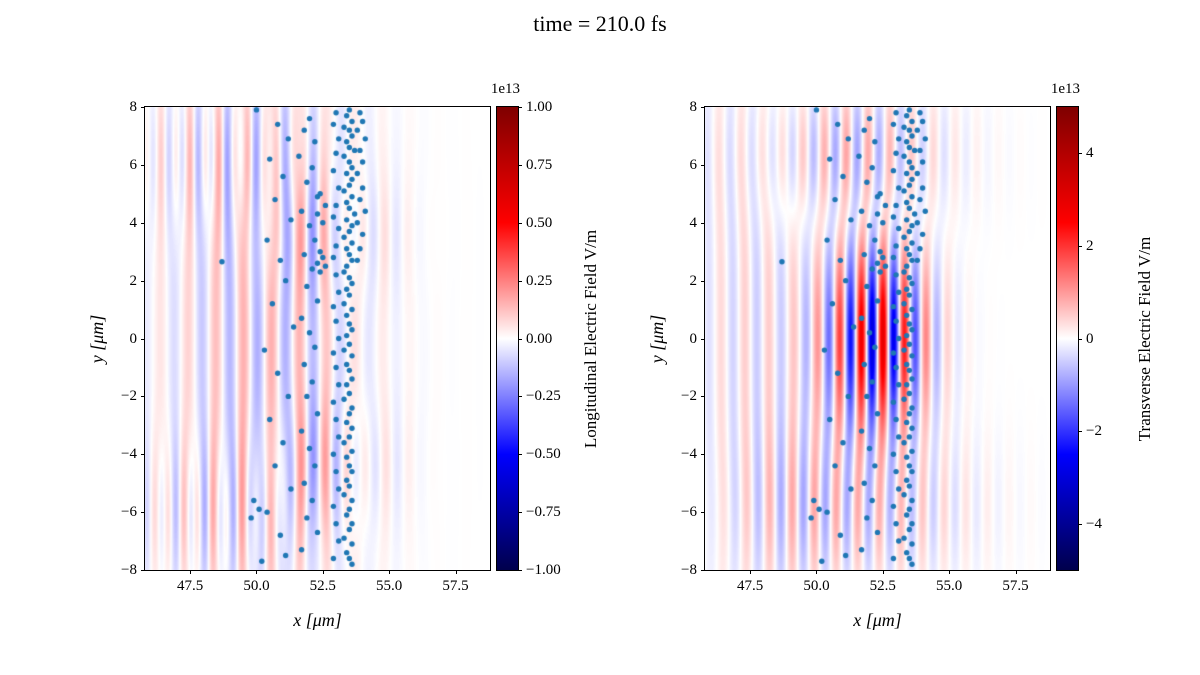  What do you see at coordinates (539, 222) in the screenshot?
I see `colorbar-tick-label: 0.50` at bounding box center [539, 222].